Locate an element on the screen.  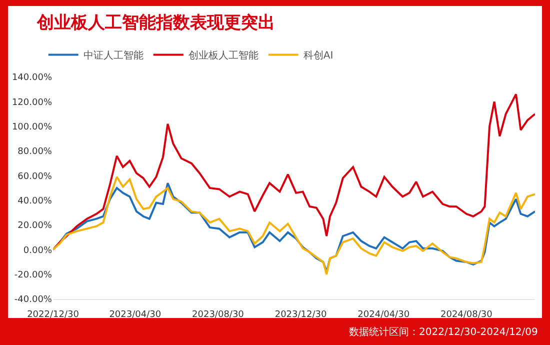
y-tick-label: -20.00% is located at coordinates (33, 275).